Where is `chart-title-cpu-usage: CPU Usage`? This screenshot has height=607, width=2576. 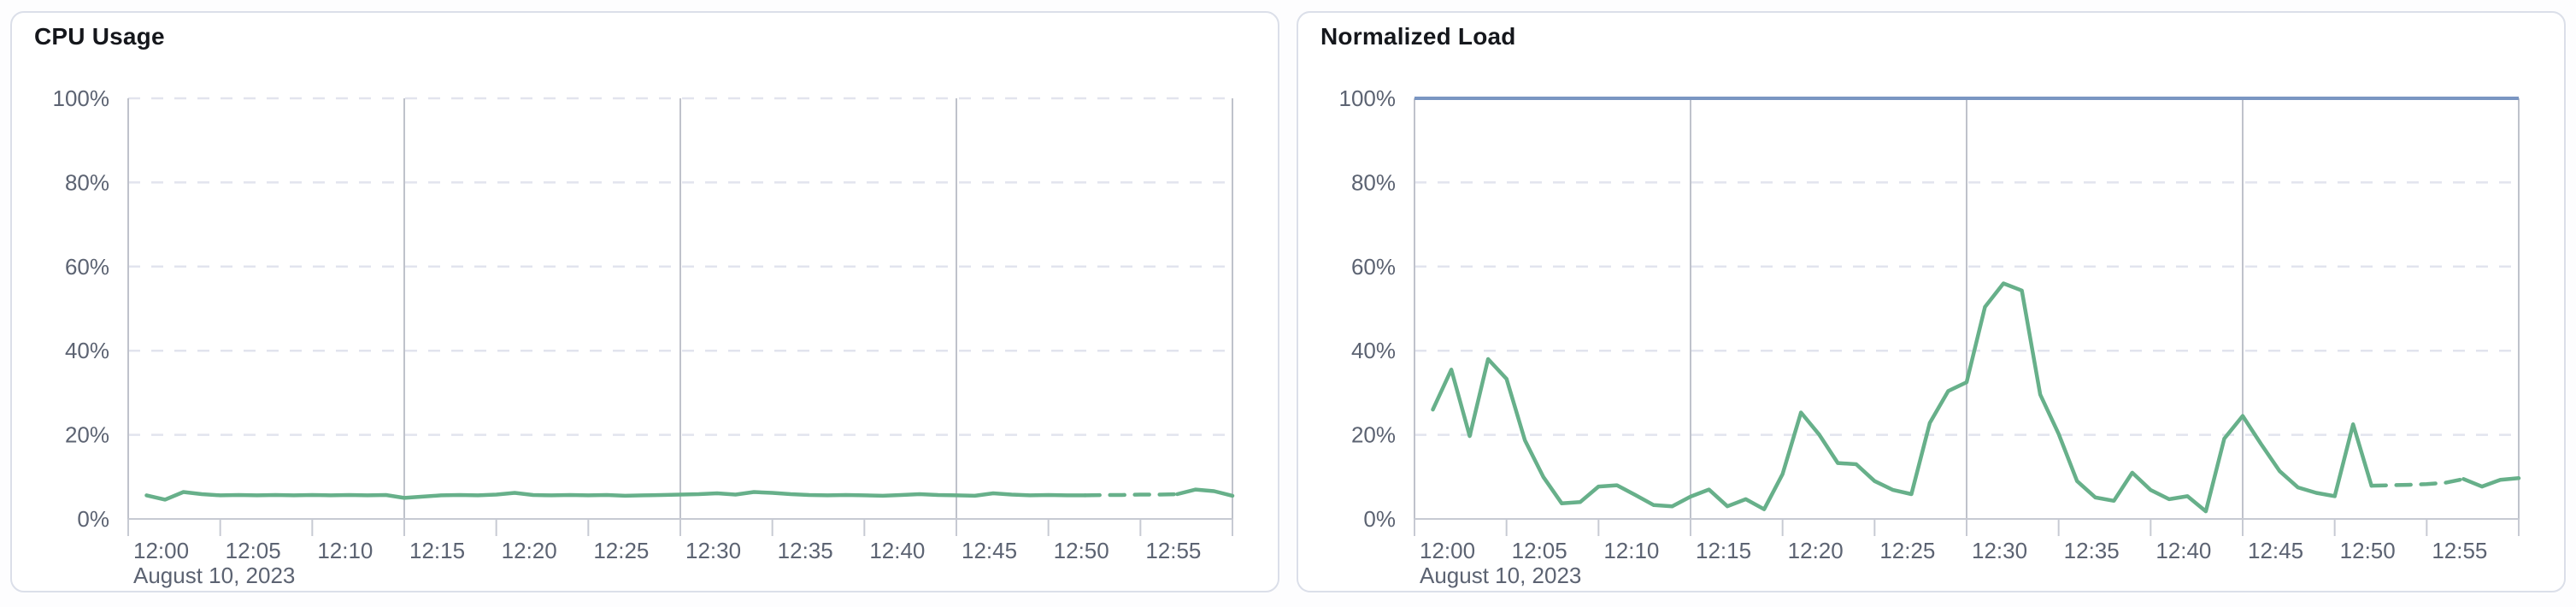 chart-title-cpu-usage: CPU Usage is located at coordinates (99, 36).